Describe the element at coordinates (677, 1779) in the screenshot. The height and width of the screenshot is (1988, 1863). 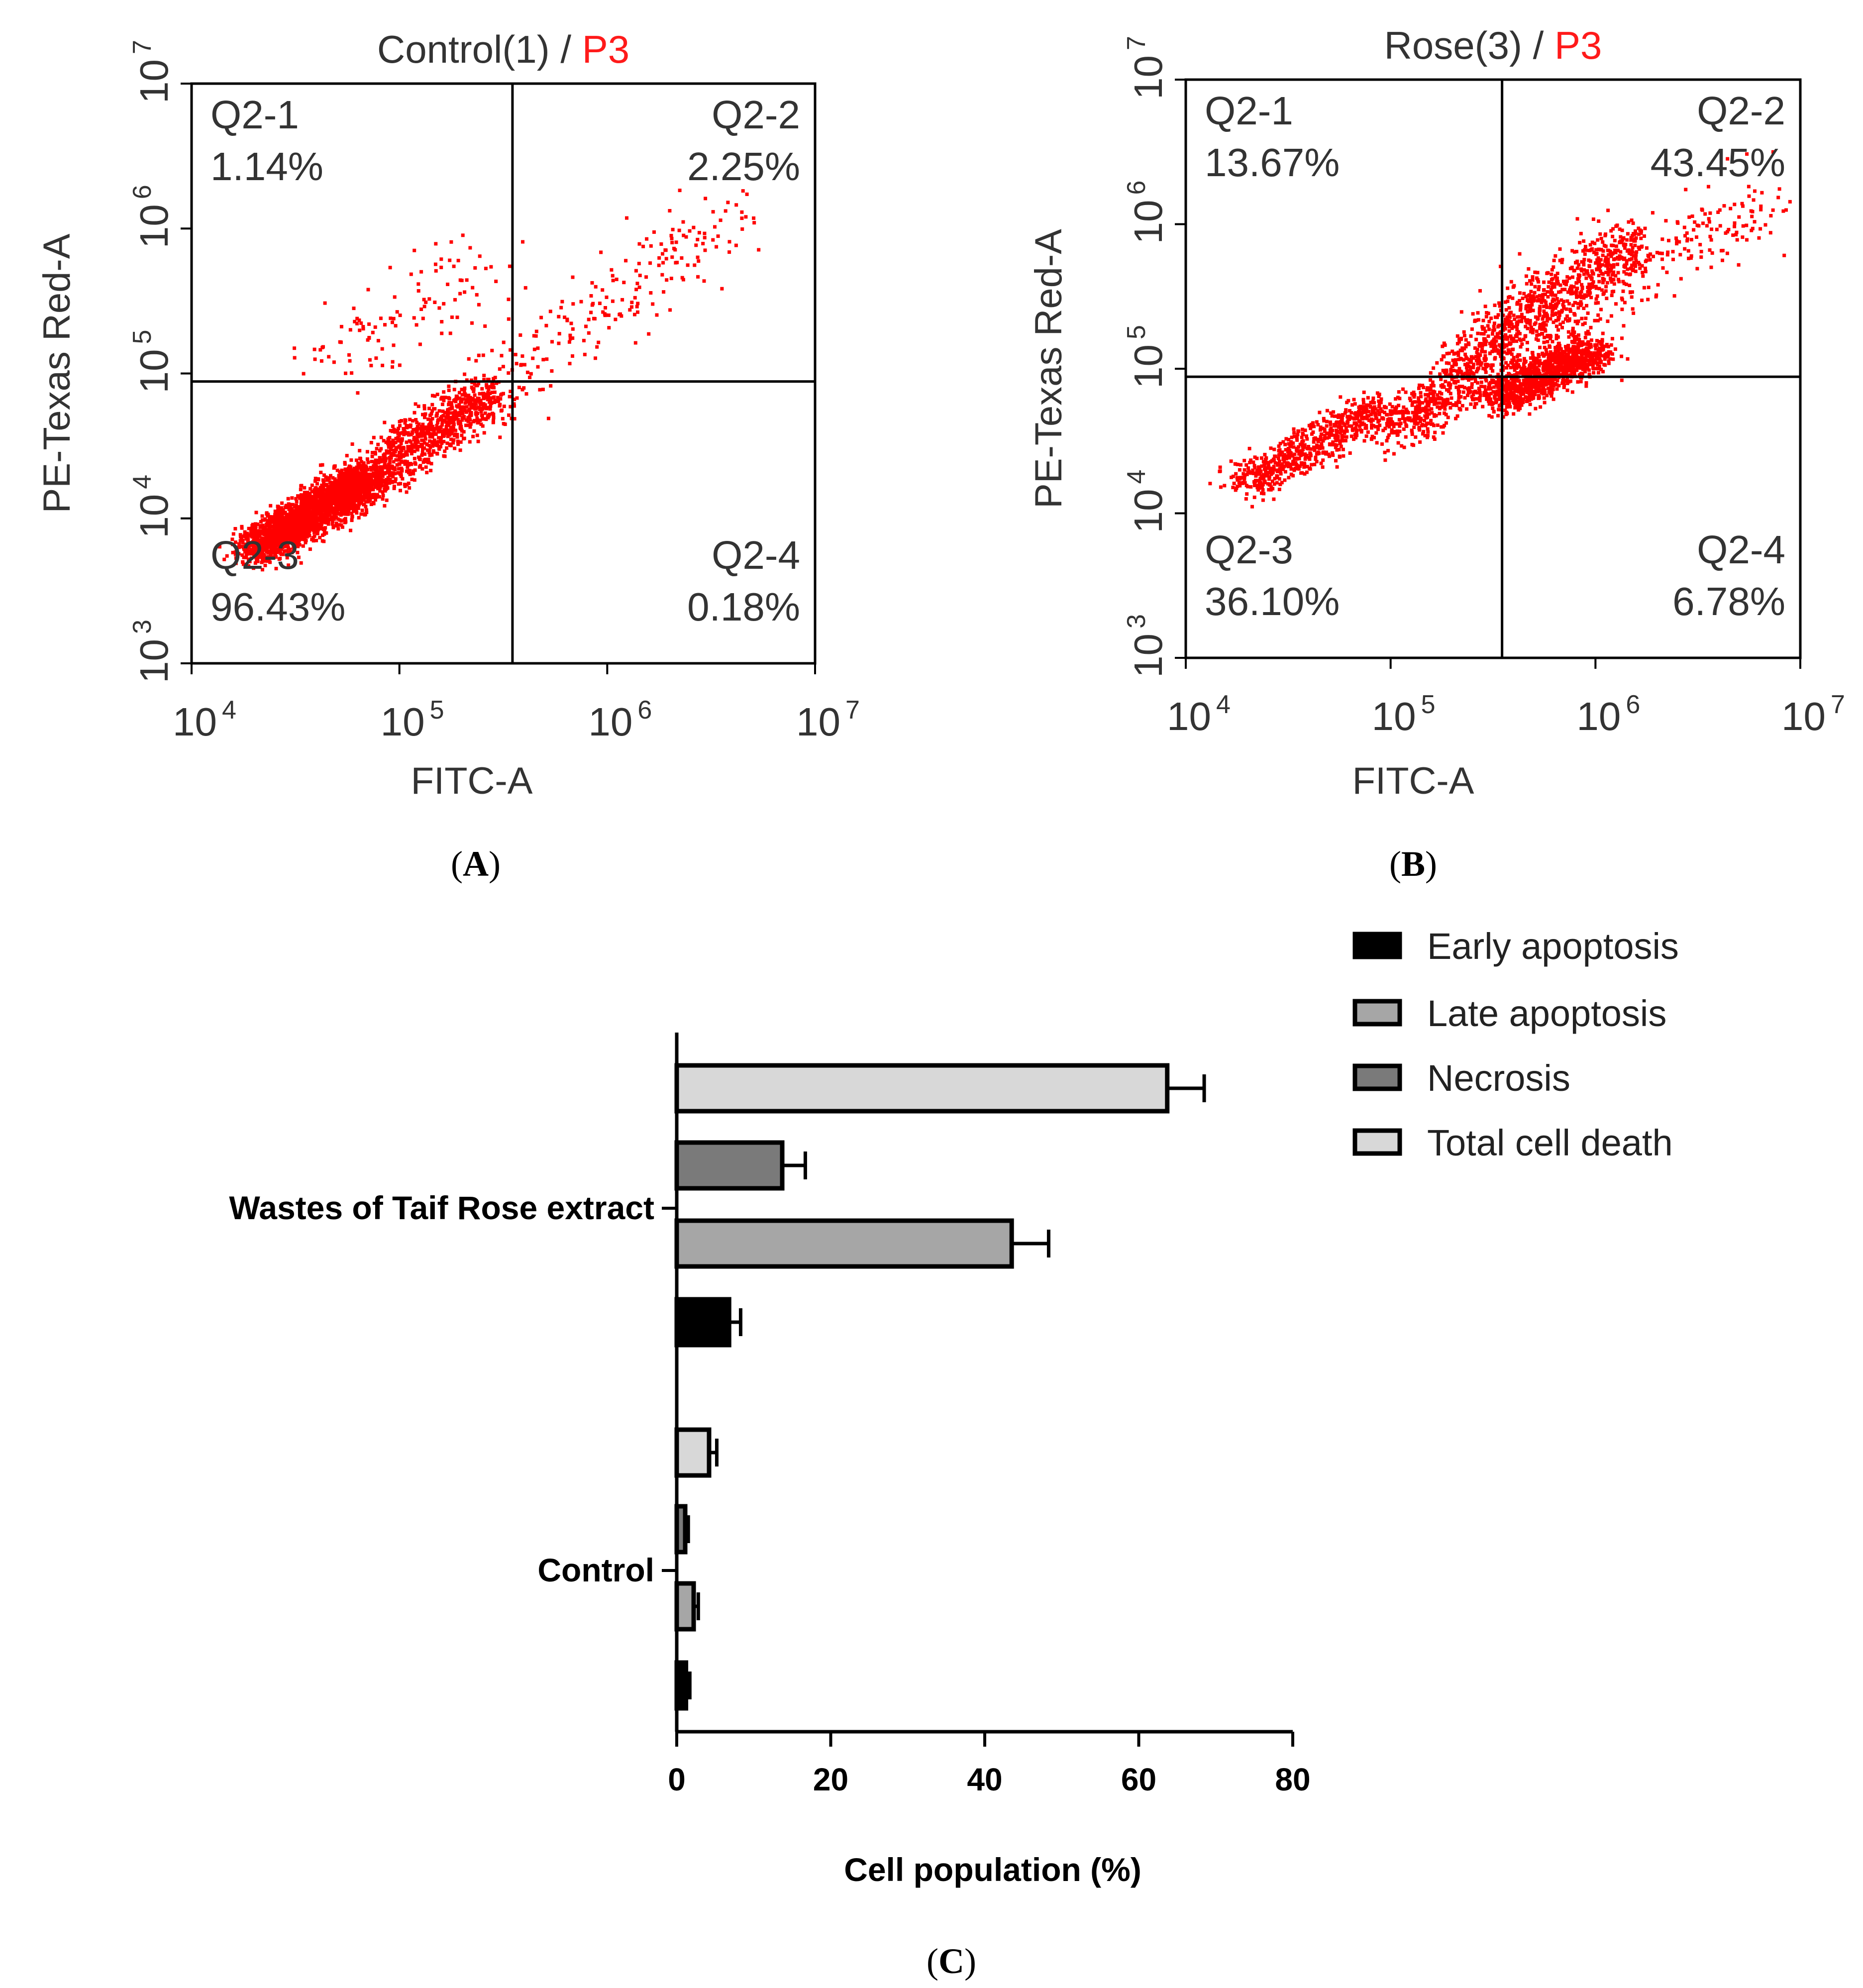
I see `x-tick-label: 0` at that location.